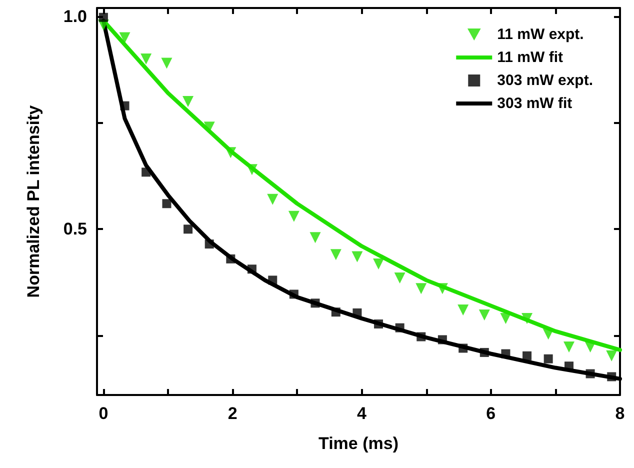 The height and width of the screenshot is (468, 634). I want to click on x-tick-label: 8, so click(620, 413).